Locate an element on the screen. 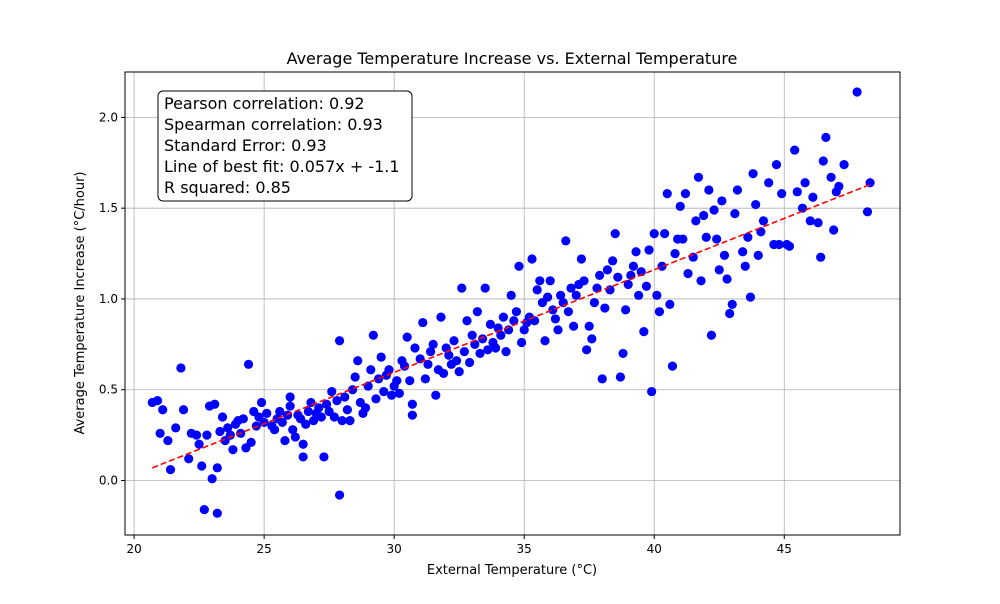 Image resolution: width=1000 pixels, height=604 pixels. stats-r-squared: R squared: 0.85 is located at coordinates (227, 187).